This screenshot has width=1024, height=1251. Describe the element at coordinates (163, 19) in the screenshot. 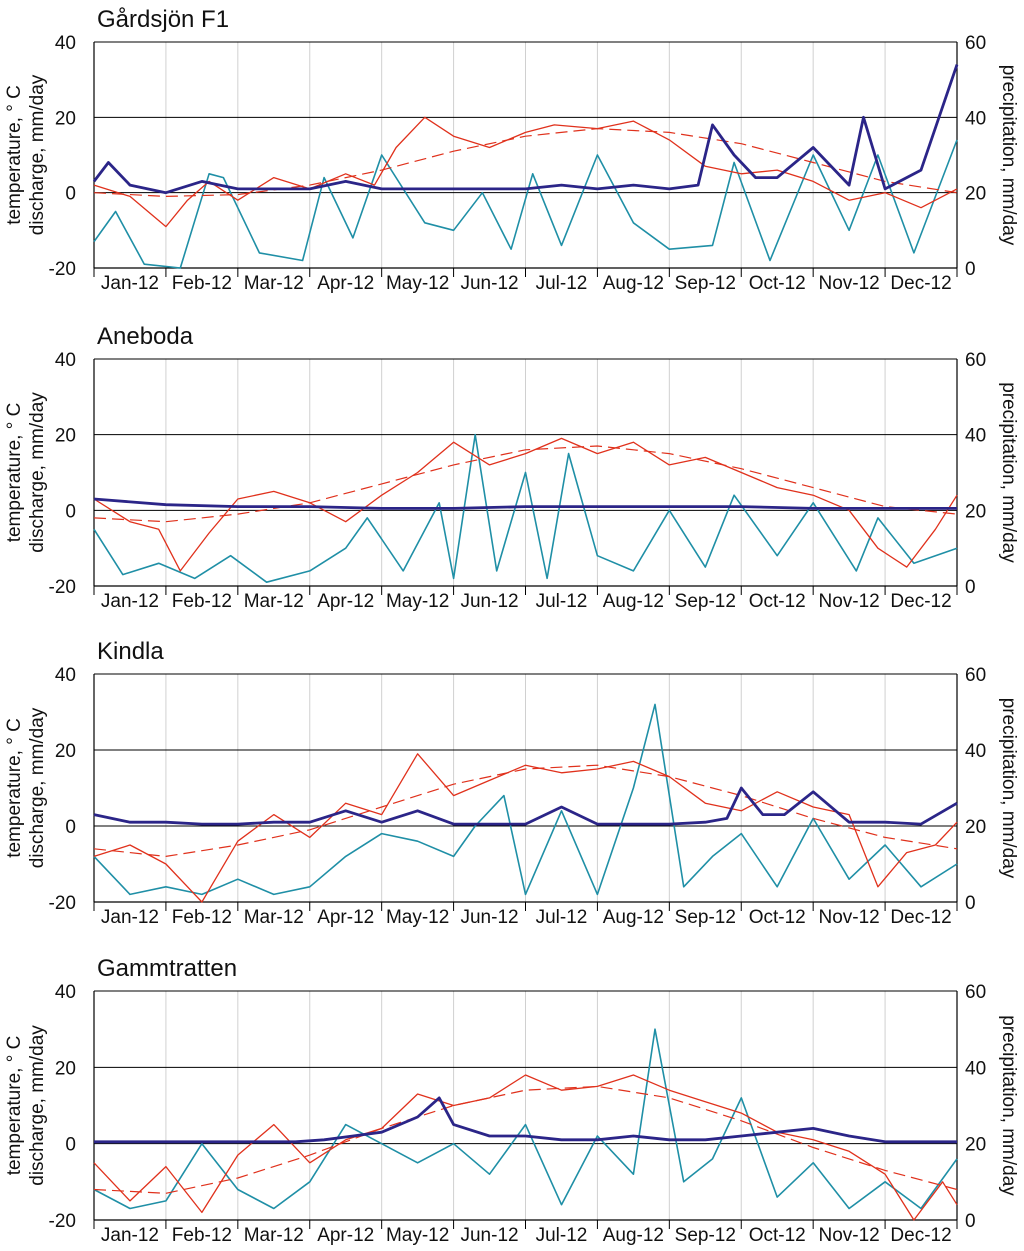

I see `chart-title: Gårdsjön F1` at that location.